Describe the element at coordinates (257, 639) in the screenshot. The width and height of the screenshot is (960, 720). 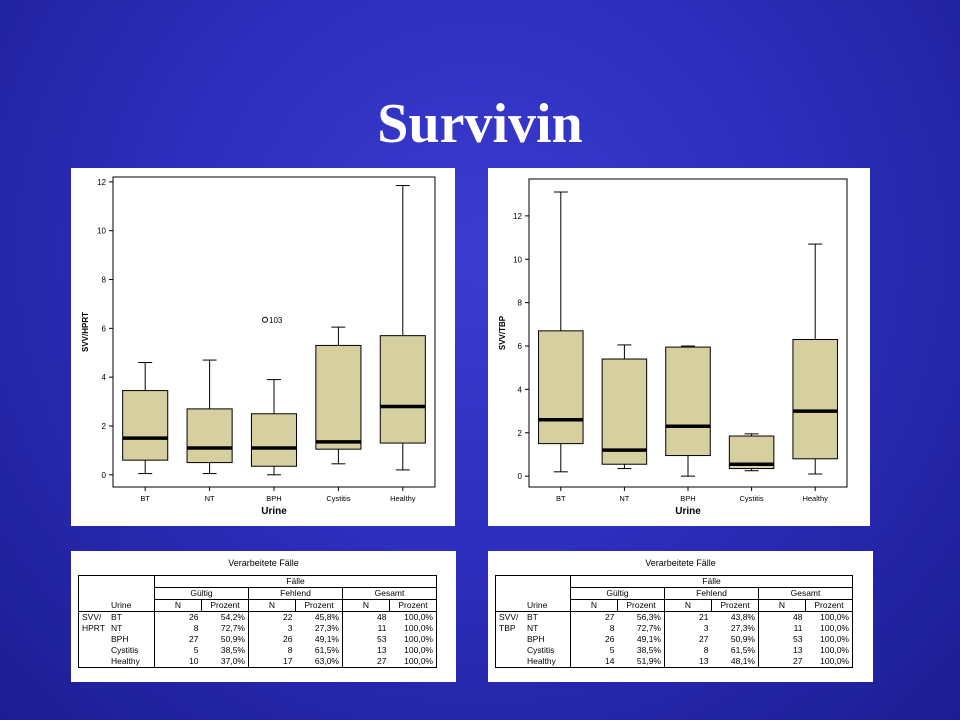
I see `table-row: BPH 27 50,9% 26 49,1% 53 100,0%` at that location.